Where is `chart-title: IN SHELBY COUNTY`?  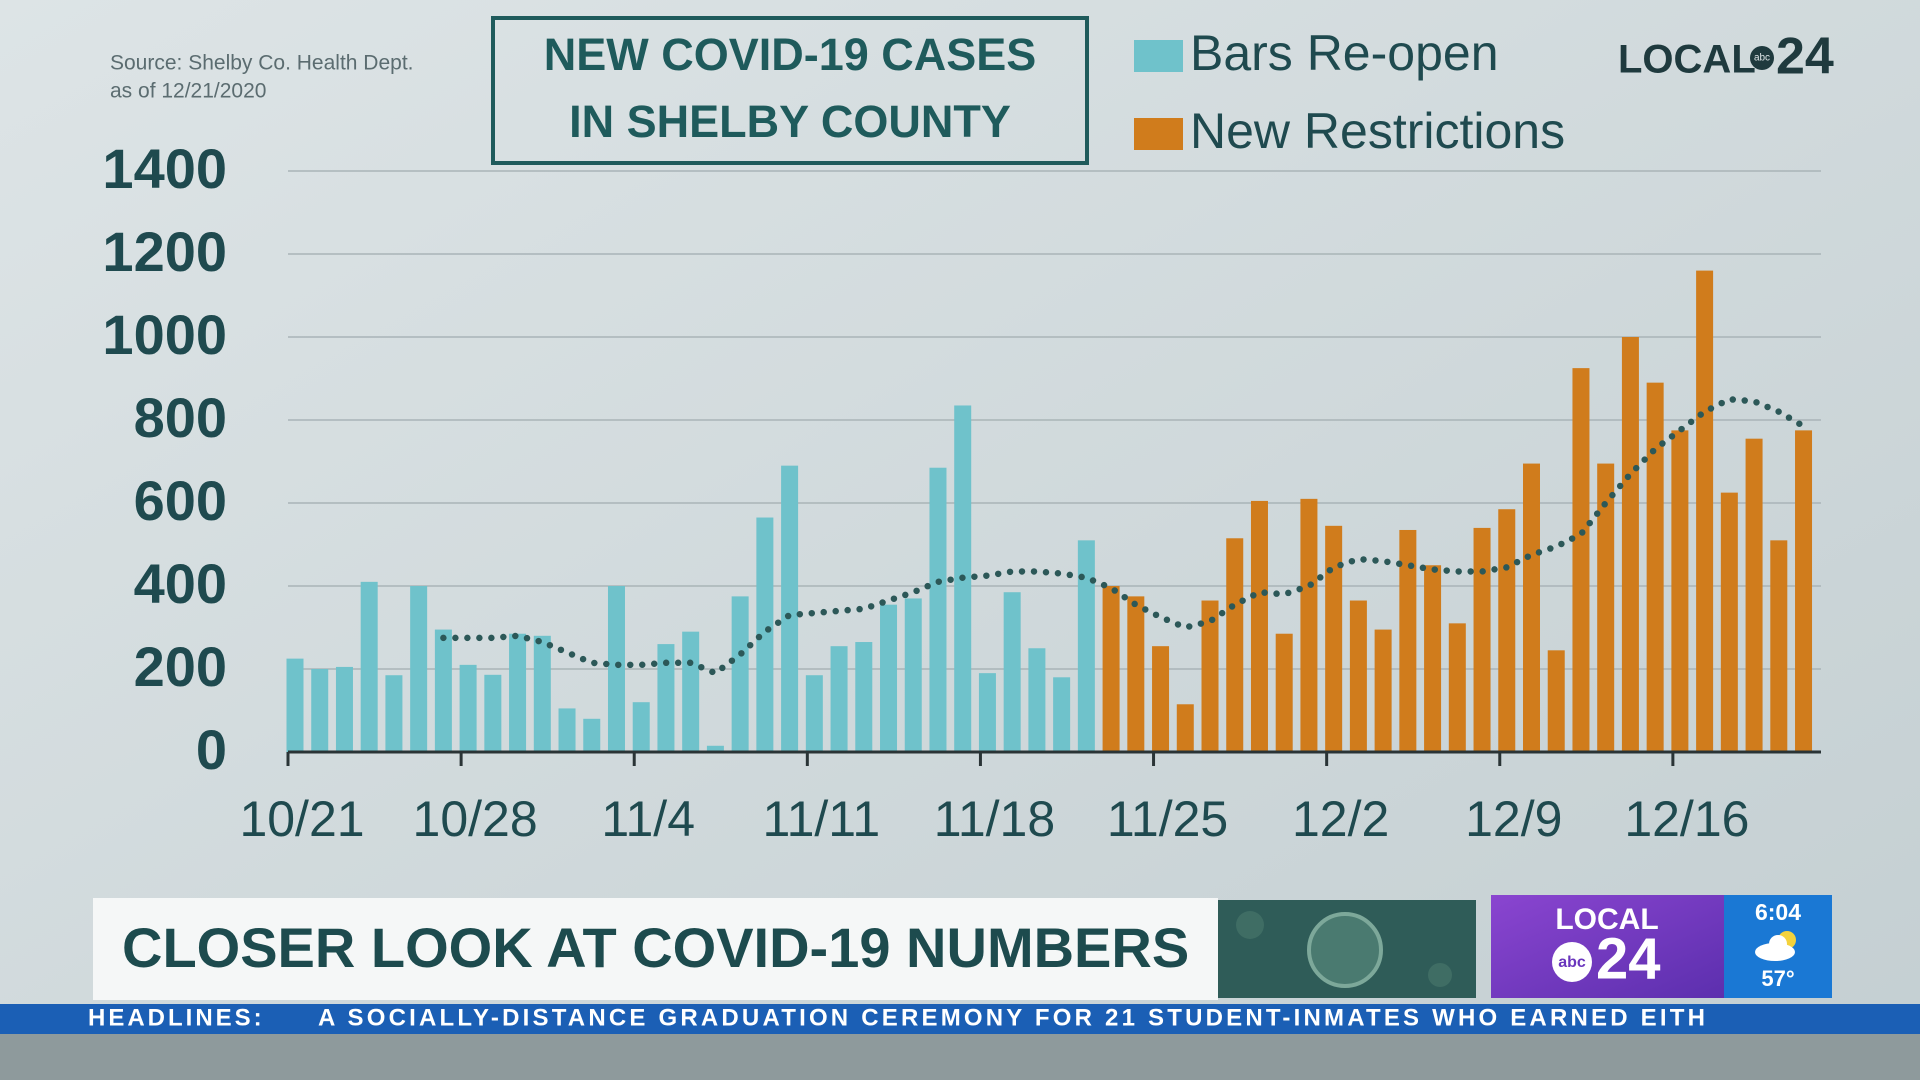
chart-title: IN SHELBY COUNTY is located at coordinates (790, 121).